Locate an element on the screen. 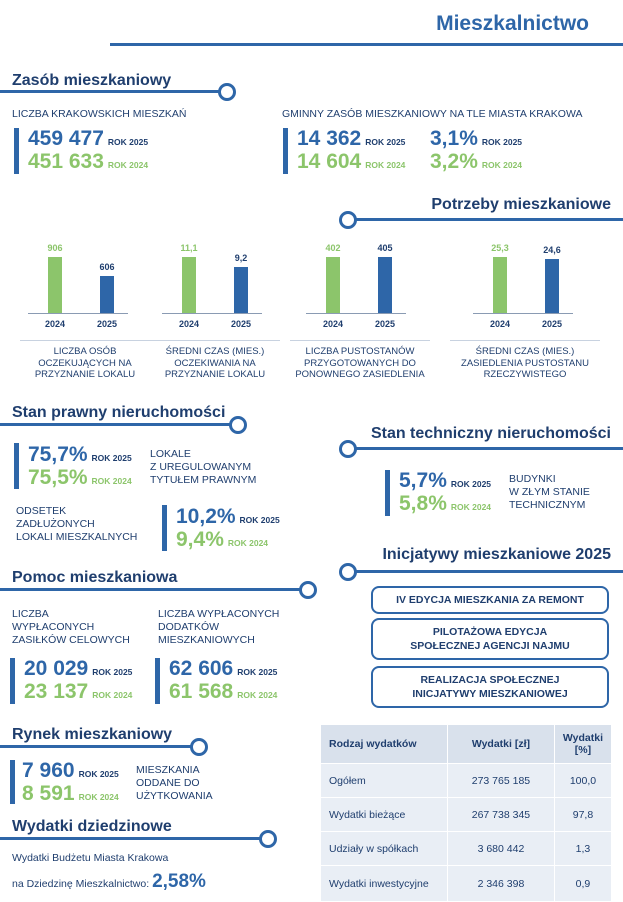 This screenshot has height=902, width=623. label-line: TYTUŁEM PRAWNYM is located at coordinates (203, 480).